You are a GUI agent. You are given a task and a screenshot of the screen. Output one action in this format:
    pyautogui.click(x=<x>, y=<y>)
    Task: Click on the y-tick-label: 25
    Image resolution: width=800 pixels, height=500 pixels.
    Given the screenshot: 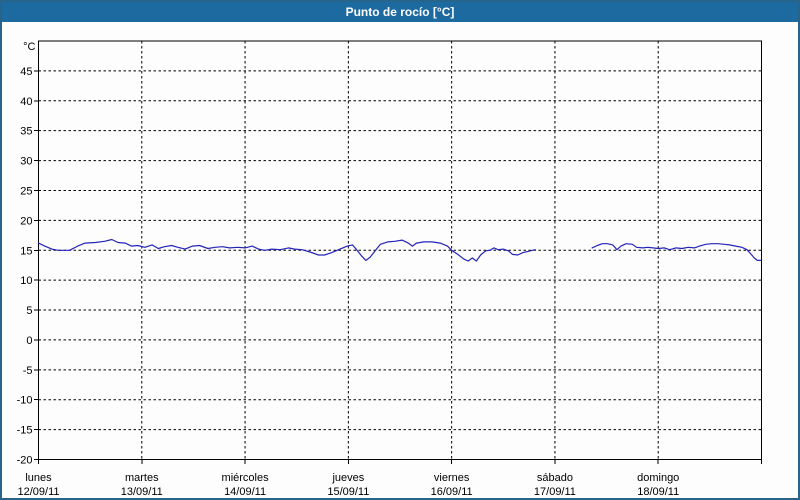 What is the action you would take?
    pyautogui.click(x=26, y=191)
    